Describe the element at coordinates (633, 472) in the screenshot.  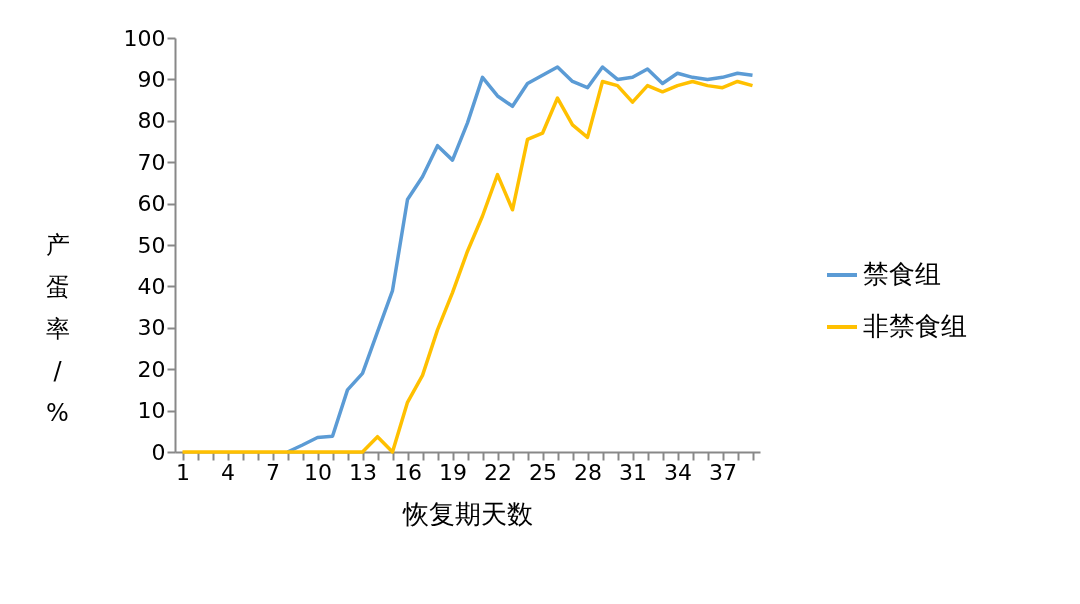
I see `x-tick-label: 31` at that location.